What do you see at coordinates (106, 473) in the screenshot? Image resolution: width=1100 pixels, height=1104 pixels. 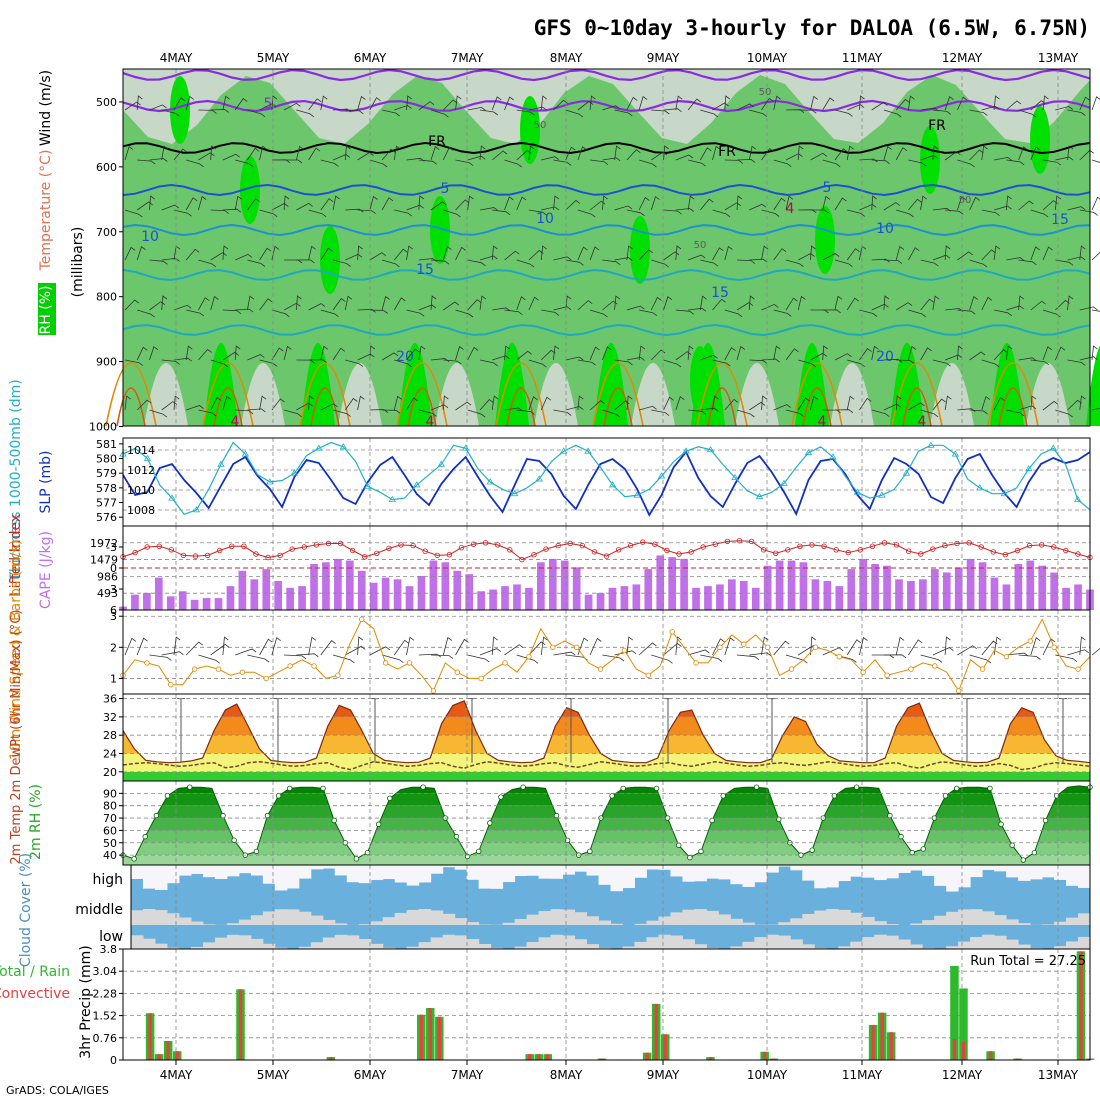 I see `thickness-tick-3: 579` at bounding box center [106, 473].